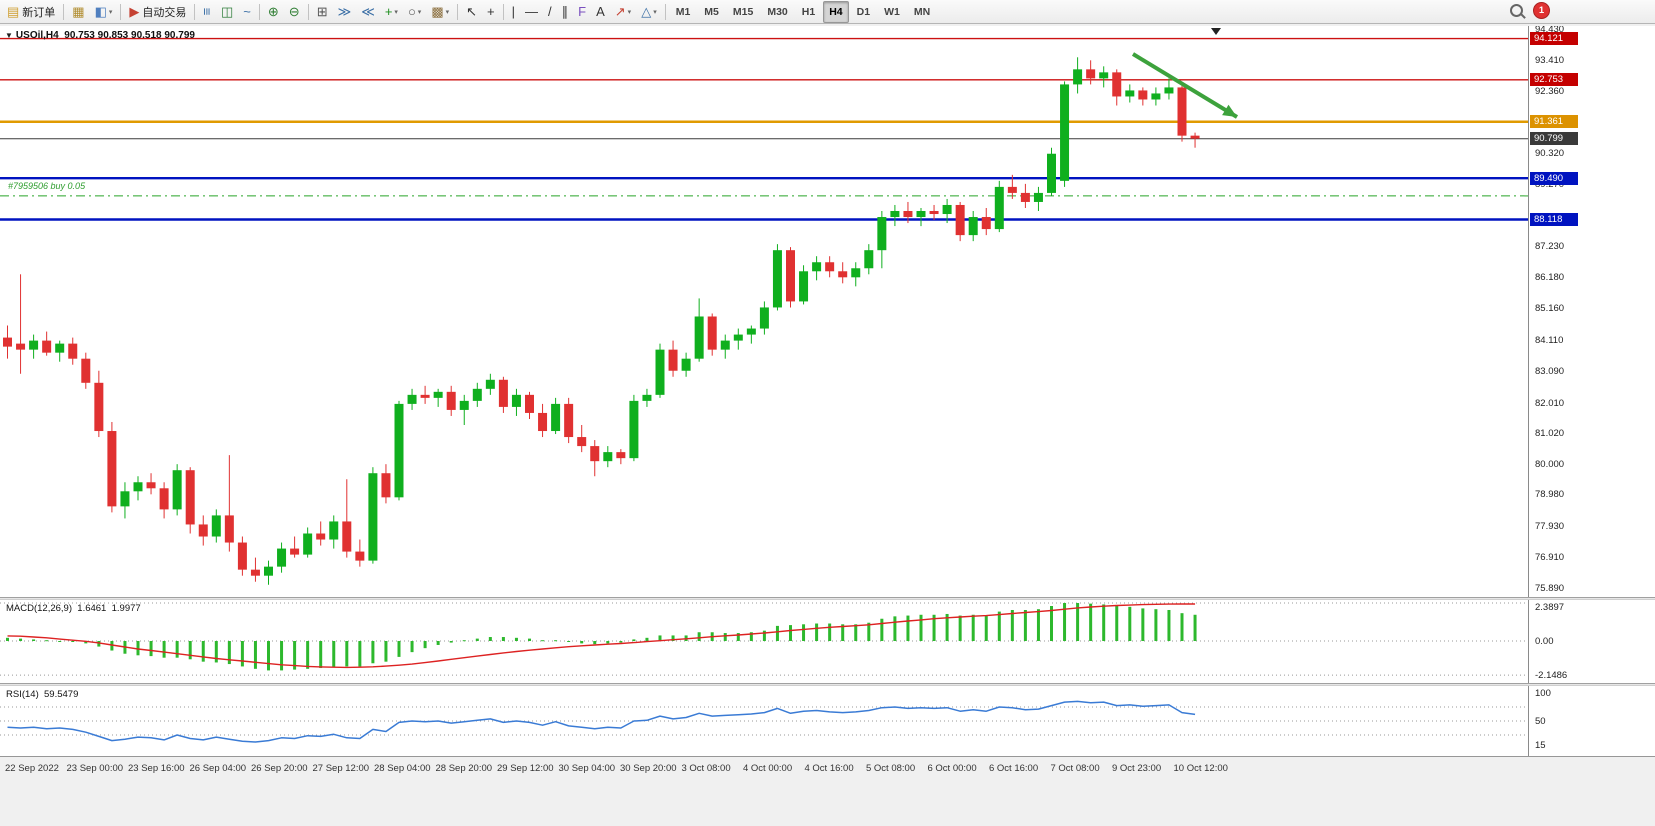 The image size is (1655, 826). I want to click on rsi-panel: RSI(14) 59.5479, so click(764, 721).